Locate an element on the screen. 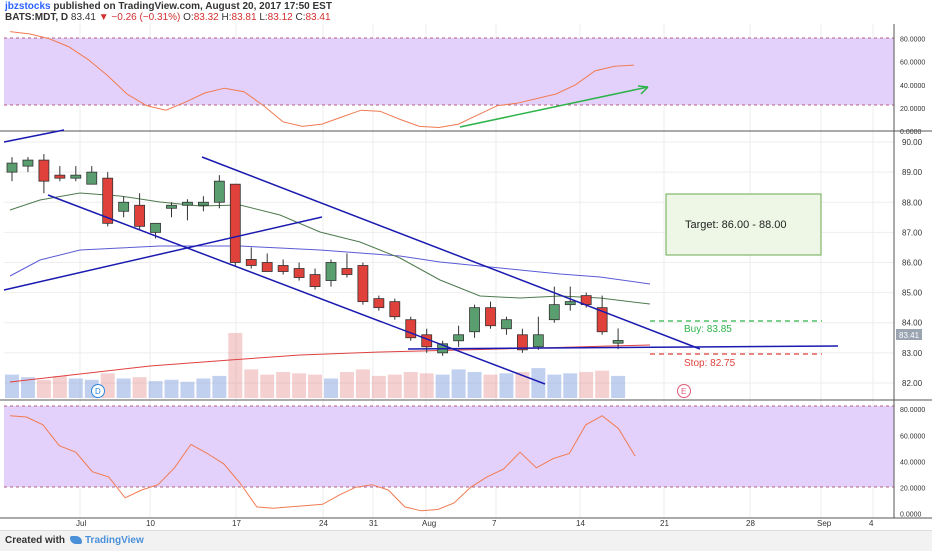 Image resolution: width=932 pixels, height=551 pixels. upper-osc-band is located at coordinates (449, 71).